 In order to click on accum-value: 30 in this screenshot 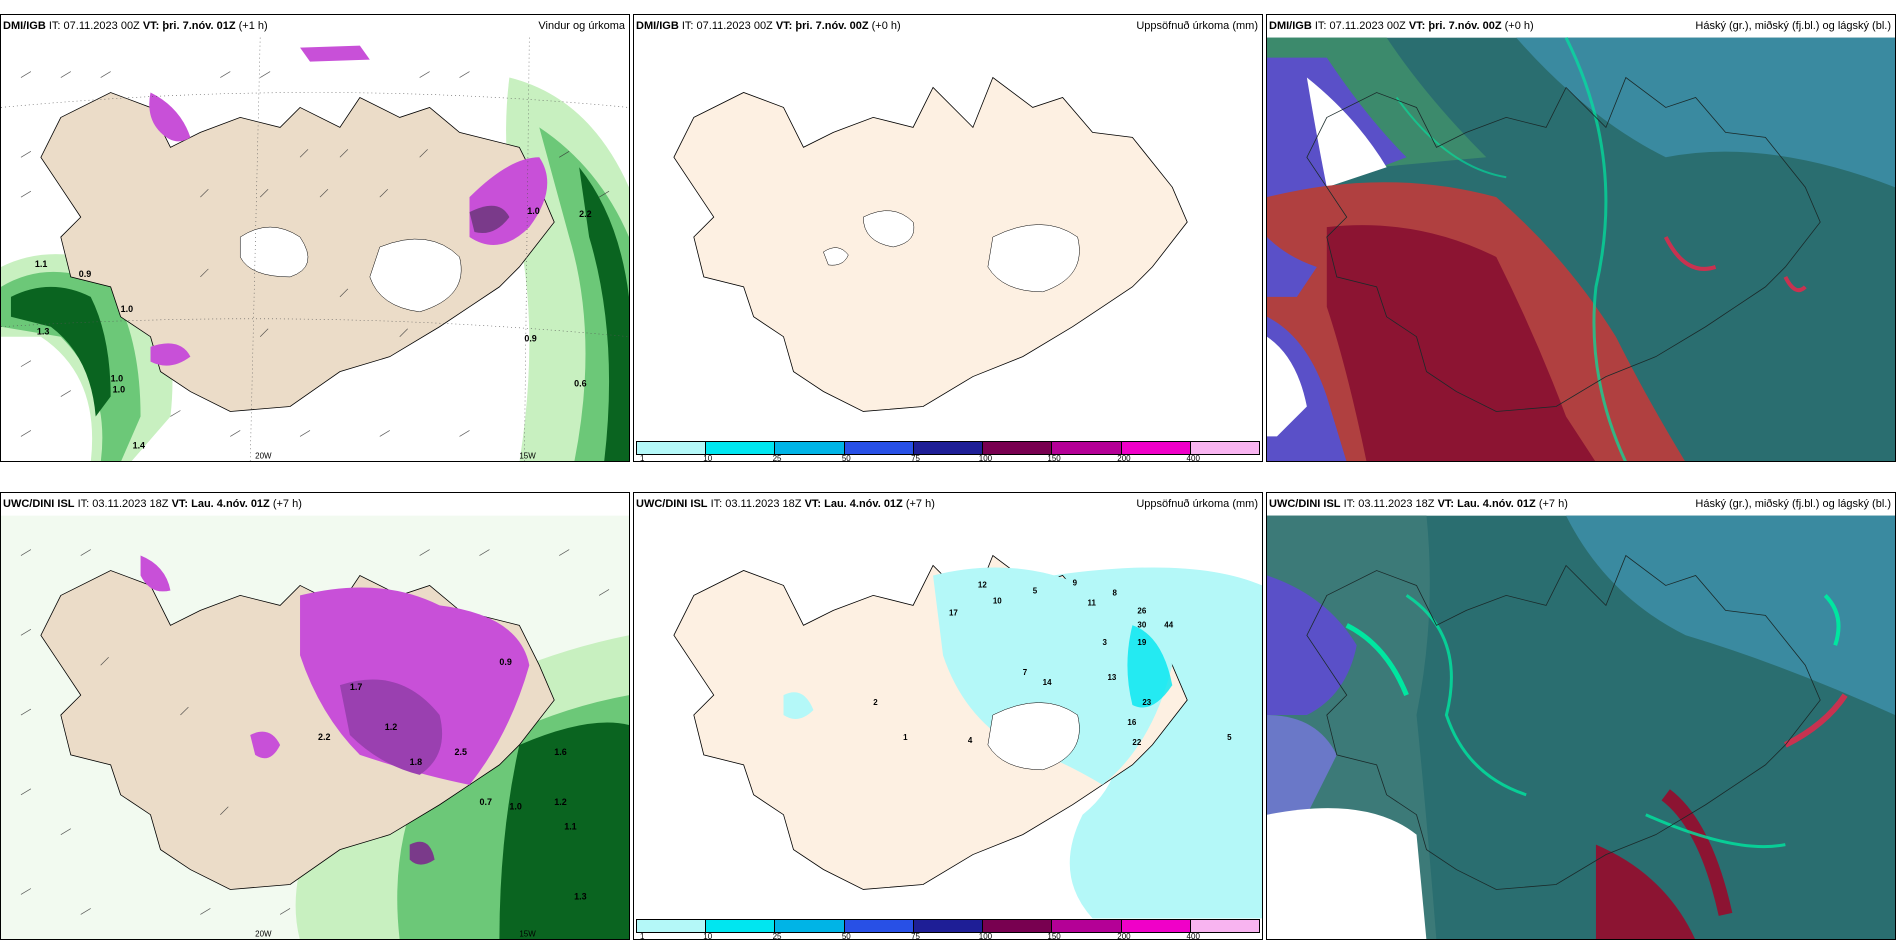, I will do `click(1141, 624)`.